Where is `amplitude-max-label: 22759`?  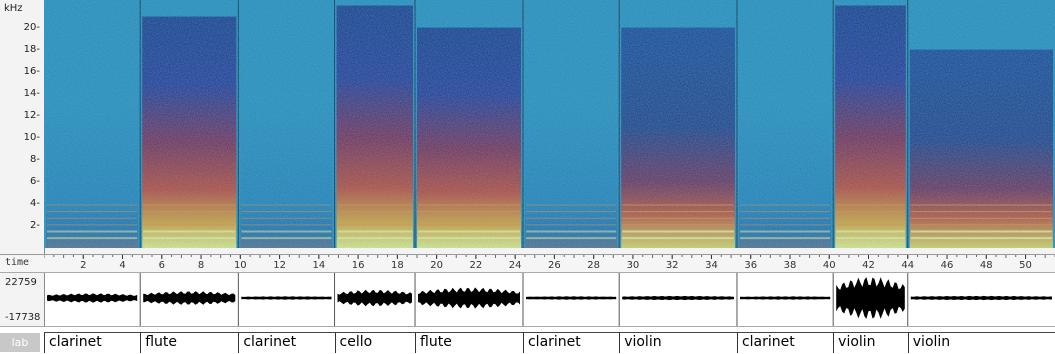 amplitude-max-label: 22759 is located at coordinates (21, 282).